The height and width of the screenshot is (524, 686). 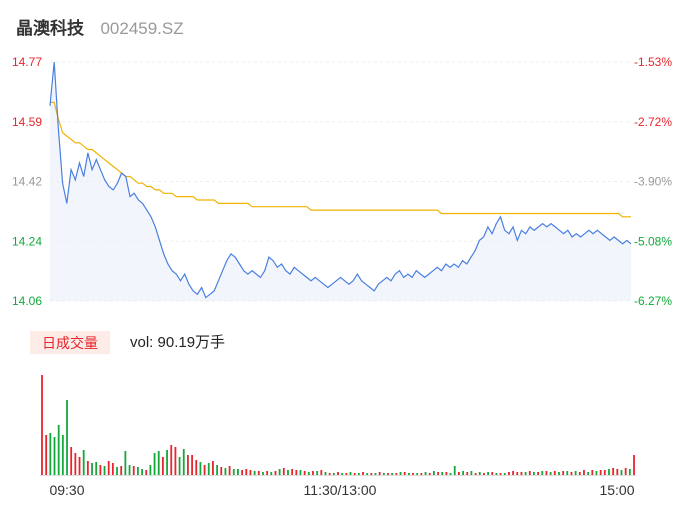 What do you see at coordinates (653, 241) in the screenshot?
I see `percent-tick-label: -5.08%` at bounding box center [653, 241].